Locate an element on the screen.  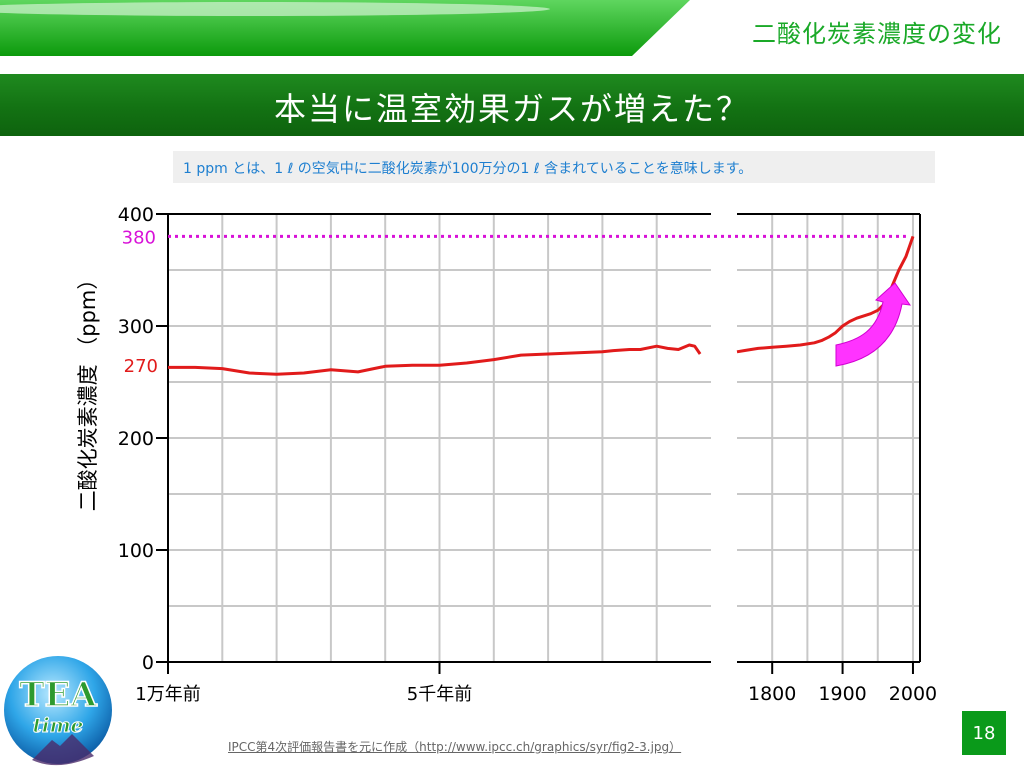
slide-subtitle: 二酸化炭素濃度の変化 is located at coordinates (877, 34).